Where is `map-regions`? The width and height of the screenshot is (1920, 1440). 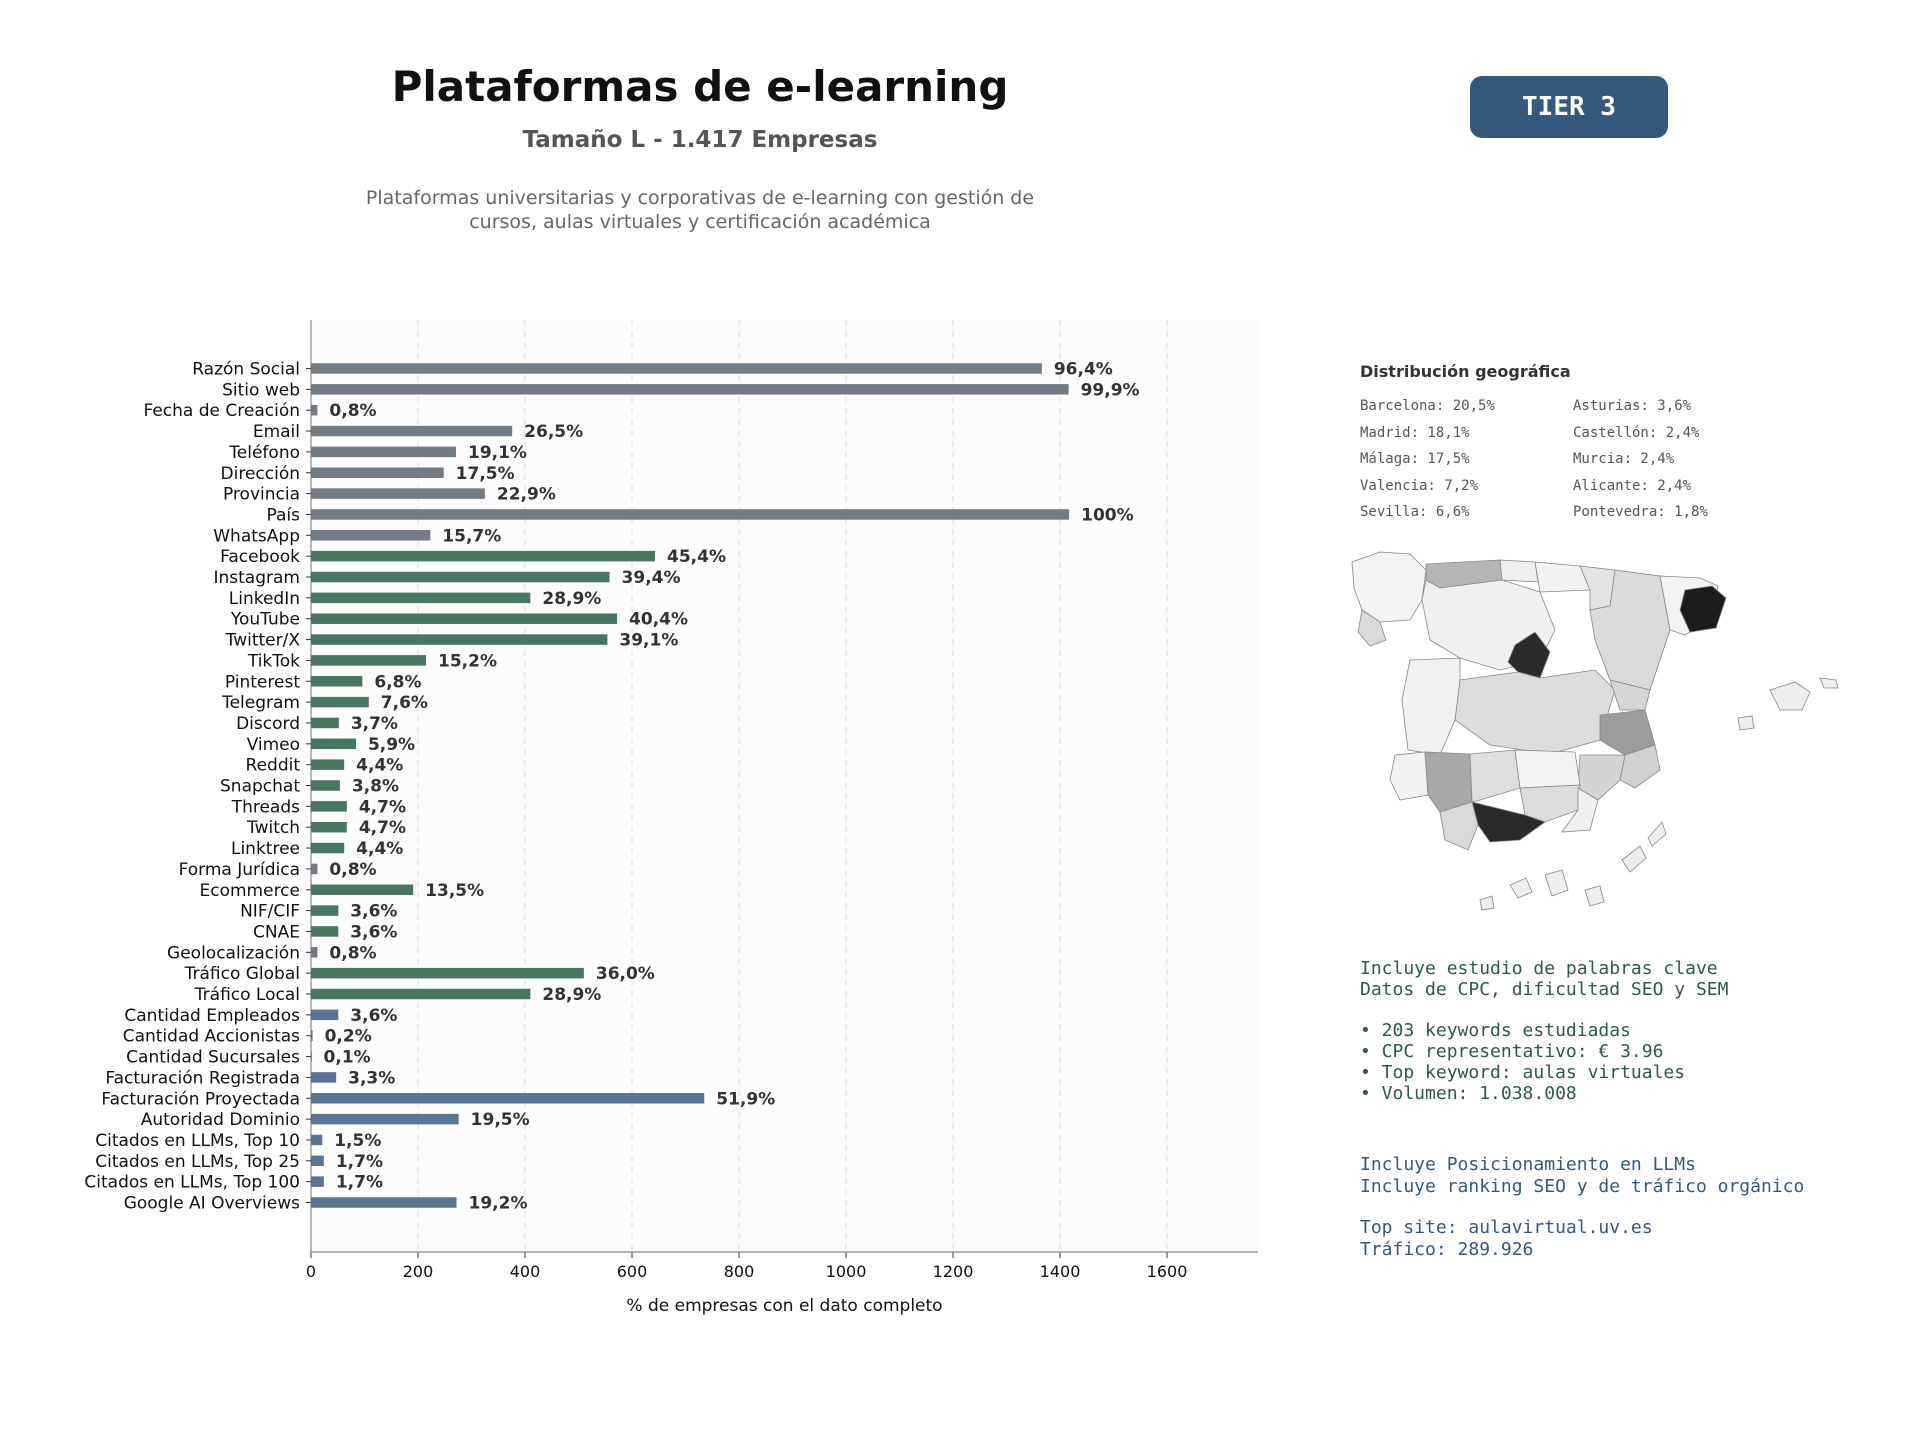
map-regions is located at coordinates (1595, 731).